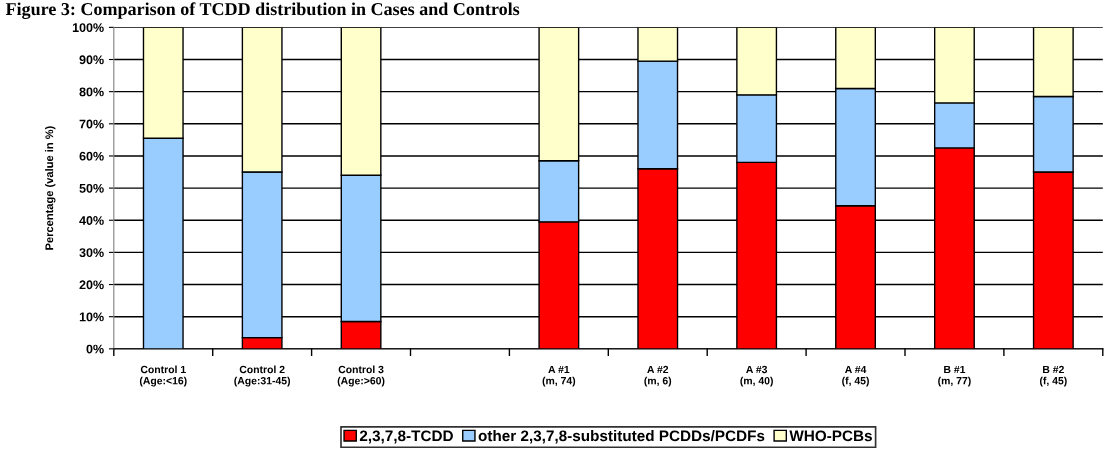 The image size is (1105, 456). Describe the element at coordinates (830, 436) in the screenshot. I see `legend-label: WHO-PCBs` at that location.